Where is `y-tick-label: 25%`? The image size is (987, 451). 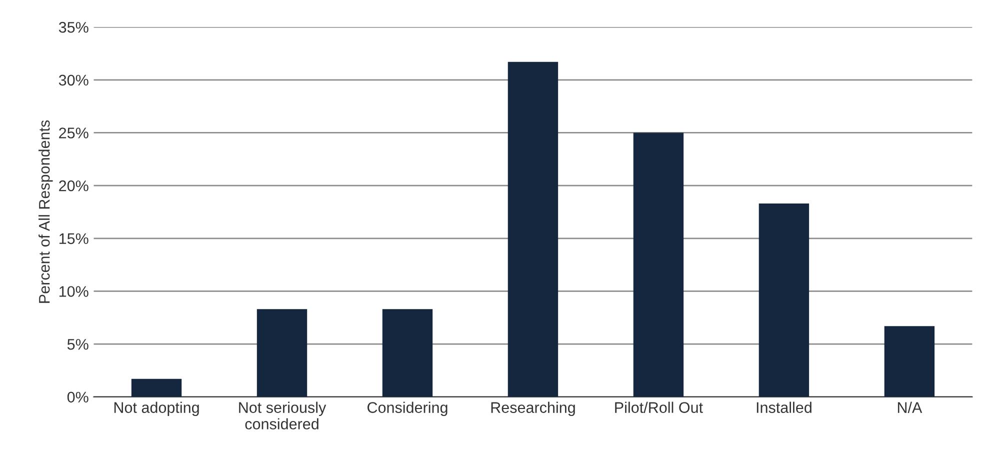
y-tick-label: 25% is located at coordinates (73, 133).